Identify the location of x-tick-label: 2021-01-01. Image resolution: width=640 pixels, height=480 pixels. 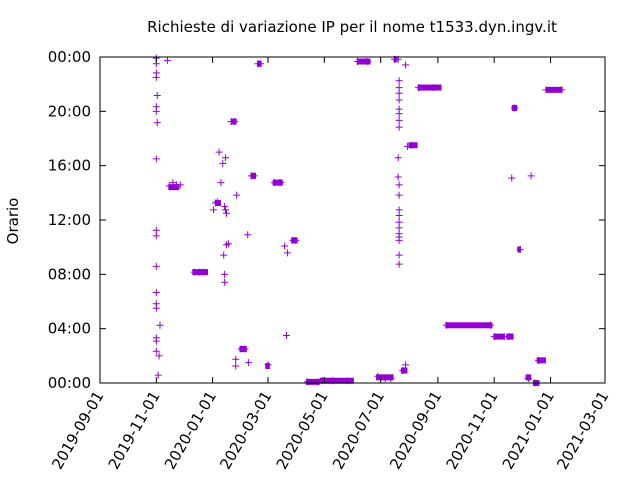
(528, 430).